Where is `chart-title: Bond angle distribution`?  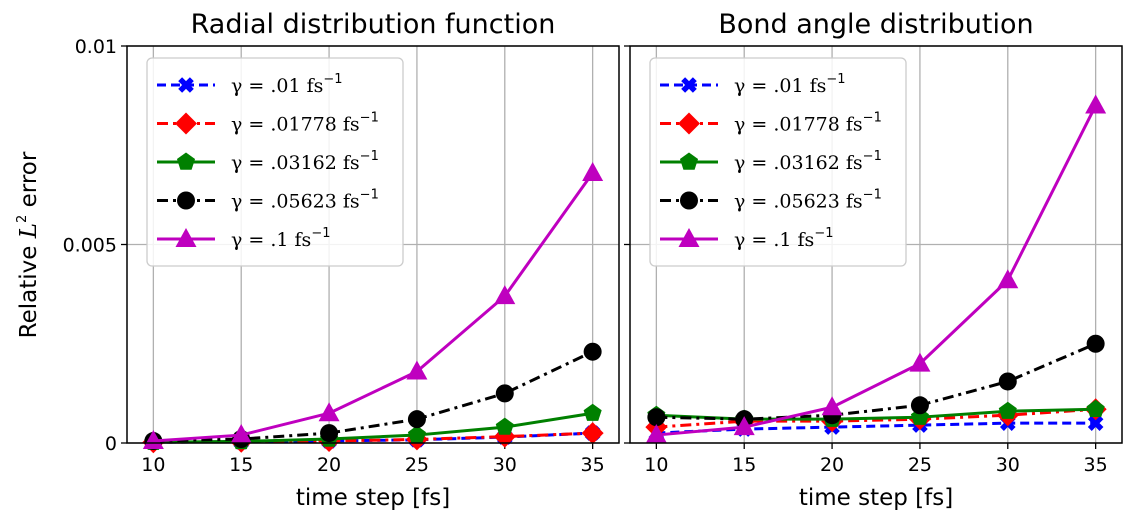
chart-title: Bond angle distribution is located at coordinates (875, 24).